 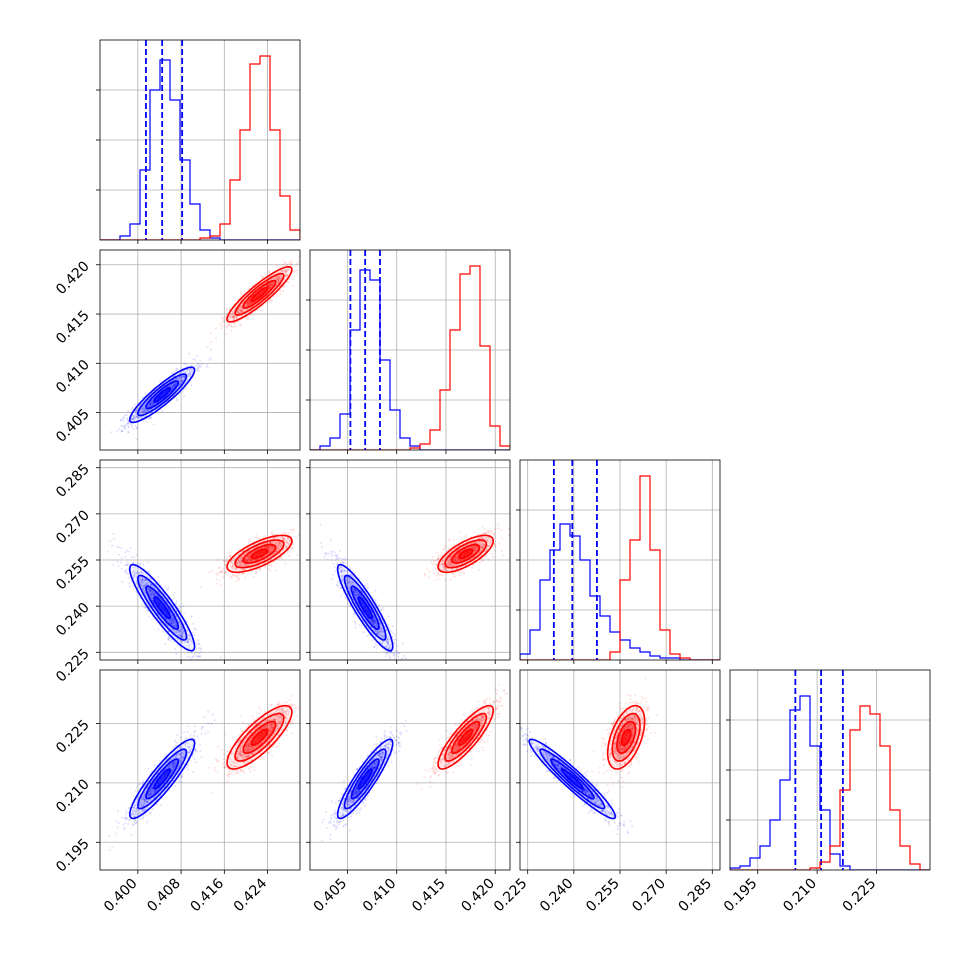 I want to click on y-tick-label: 0.405, so click(x=73, y=426).